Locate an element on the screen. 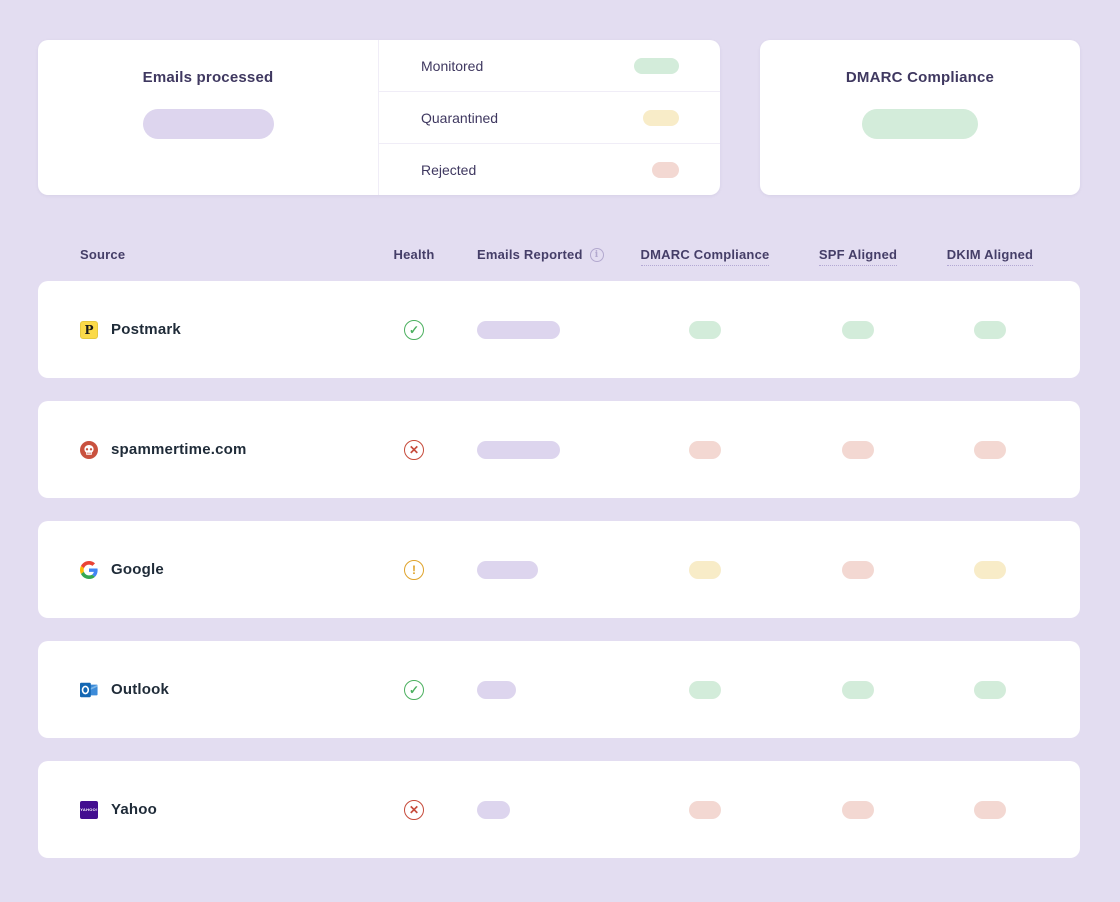 Image resolution: width=1120 pixels, height=902 pixels. postmark-logo-icon: P is located at coordinates (89, 329).